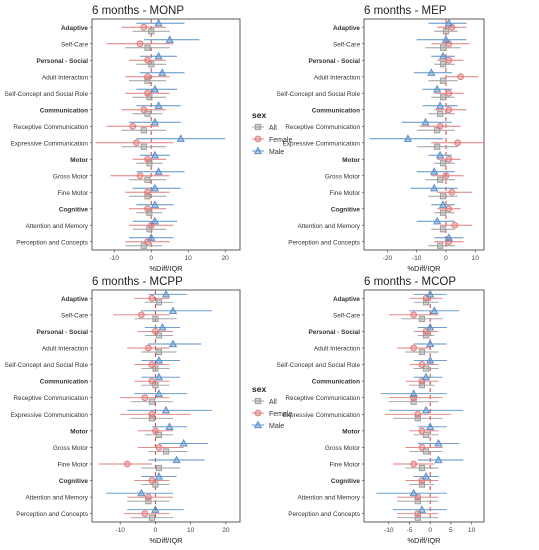 Image resolution: width=539 pixels, height=550 pixels. Describe the element at coordinates (276, 152) in the screenshot. I see `legend-label-male: Male` at that location.